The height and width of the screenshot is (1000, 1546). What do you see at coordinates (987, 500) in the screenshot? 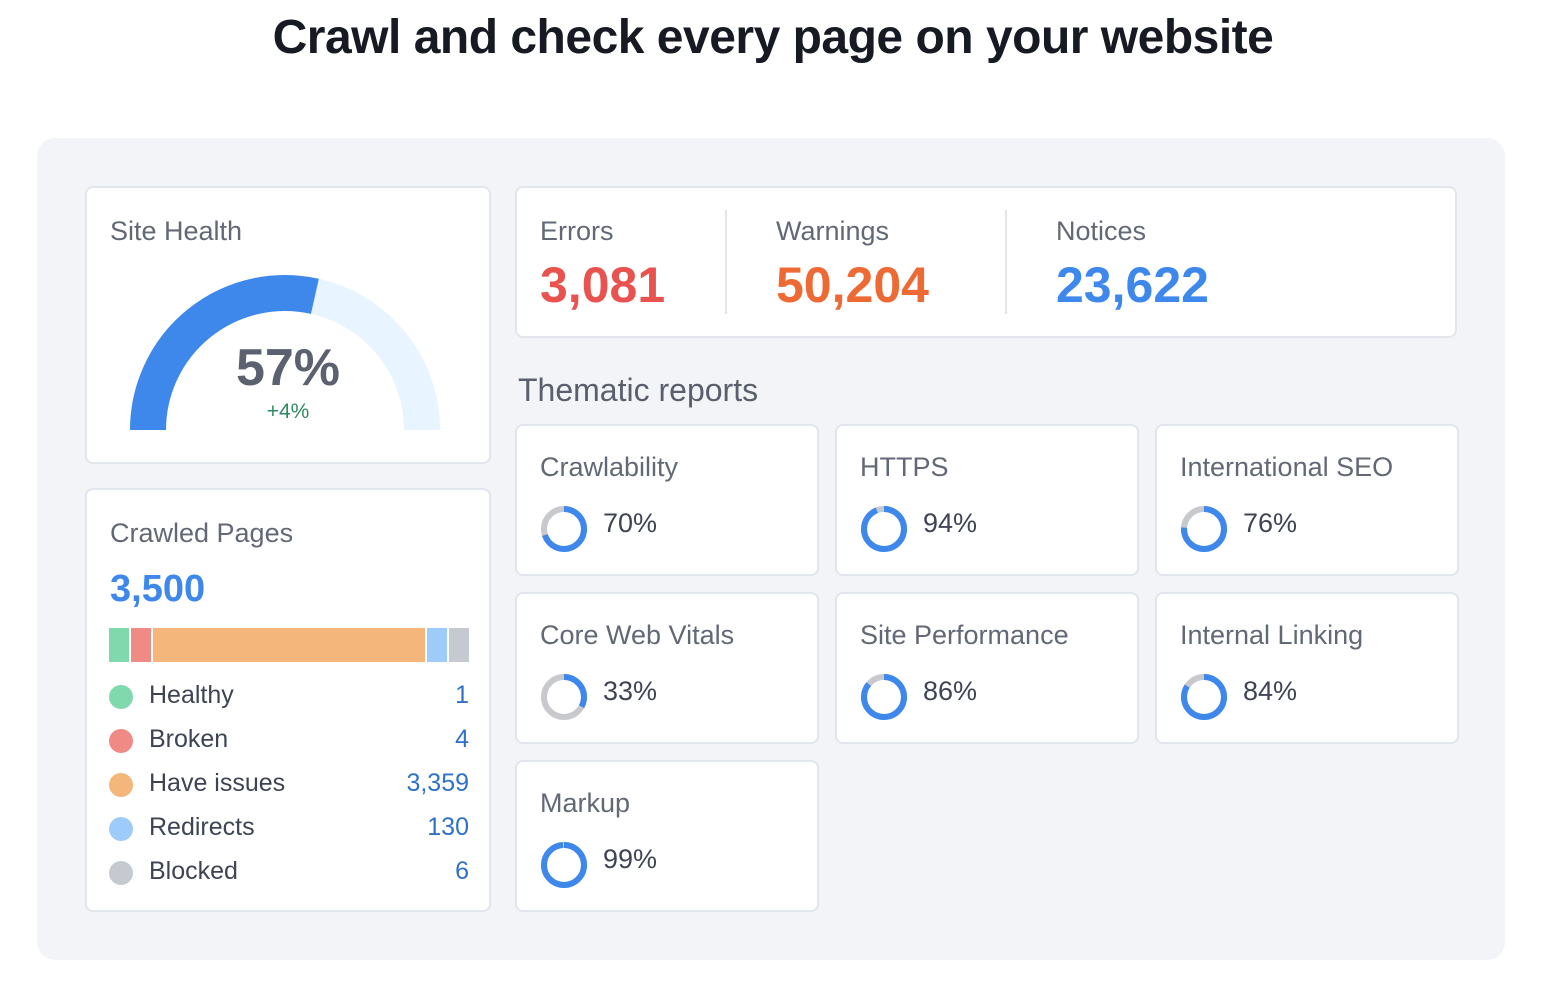
I see `report-card-https: HTTPS 94%` at bounding box center [987, 500].